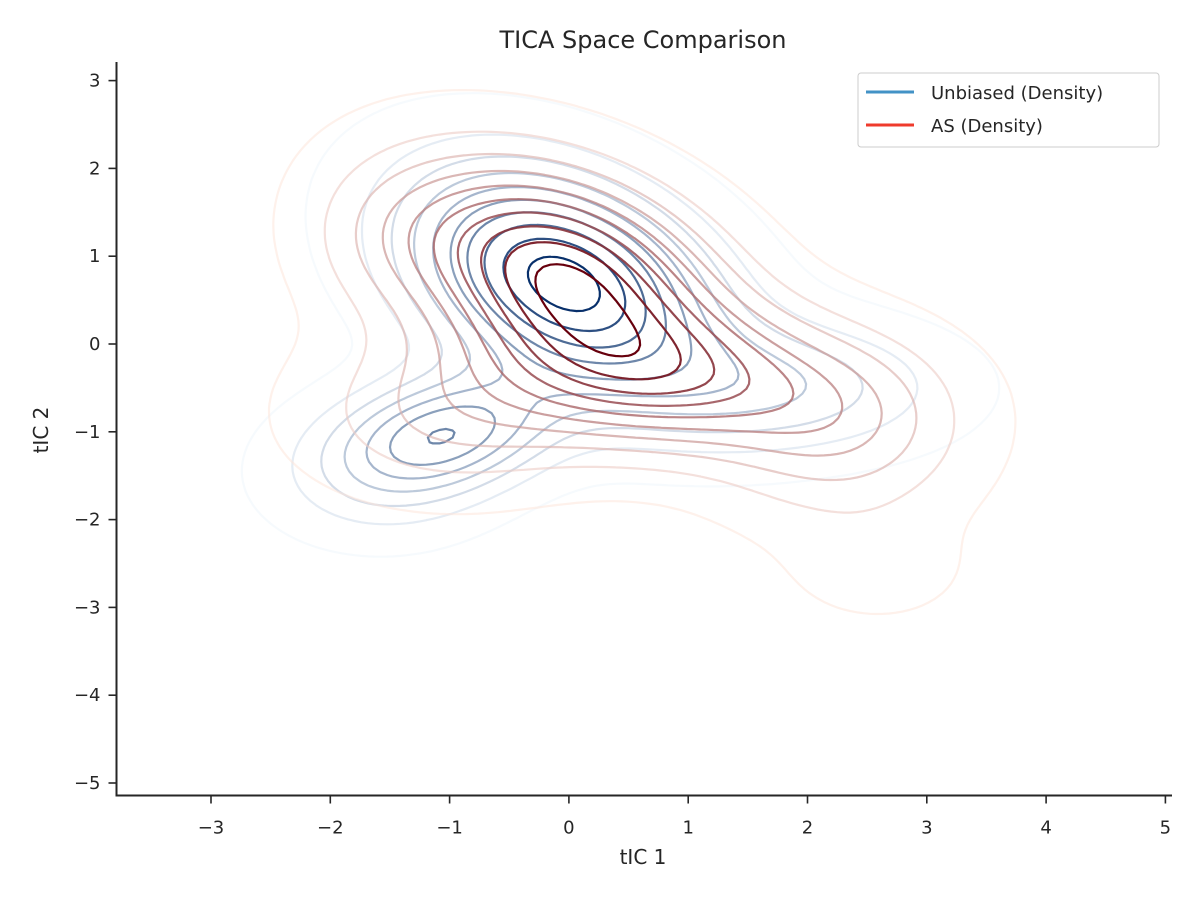 The image size is (1200, 901). Describe the element at coordinates (330, 828) in the screenshot. I see `x-tick-label: −2` at that location.